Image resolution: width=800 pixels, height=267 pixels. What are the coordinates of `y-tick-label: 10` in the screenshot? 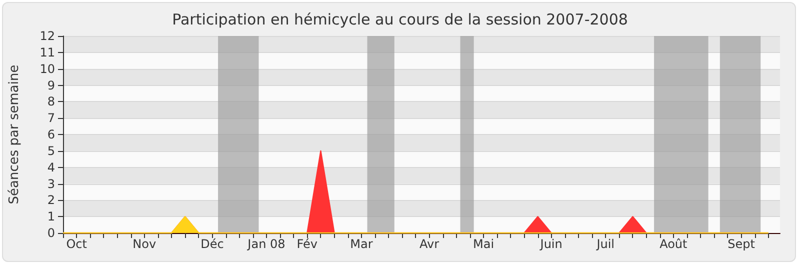 It's located at (47, 69).